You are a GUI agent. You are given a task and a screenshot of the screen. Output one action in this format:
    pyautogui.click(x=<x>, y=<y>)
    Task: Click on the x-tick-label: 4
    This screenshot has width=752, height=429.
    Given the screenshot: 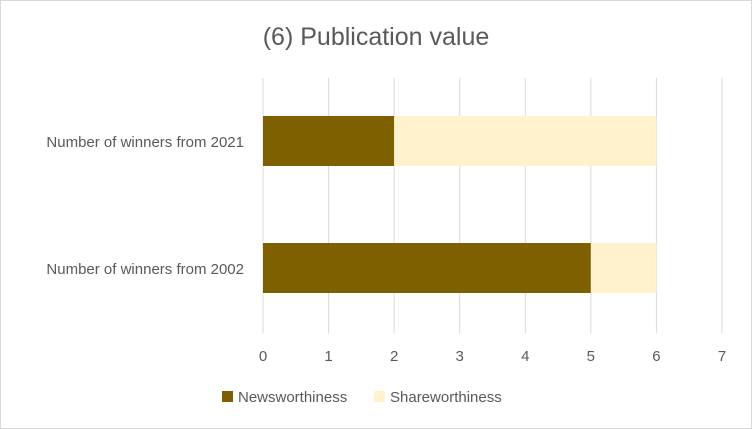 What is the action you would take?
    pyautogui.click(x=525, y=356)
    